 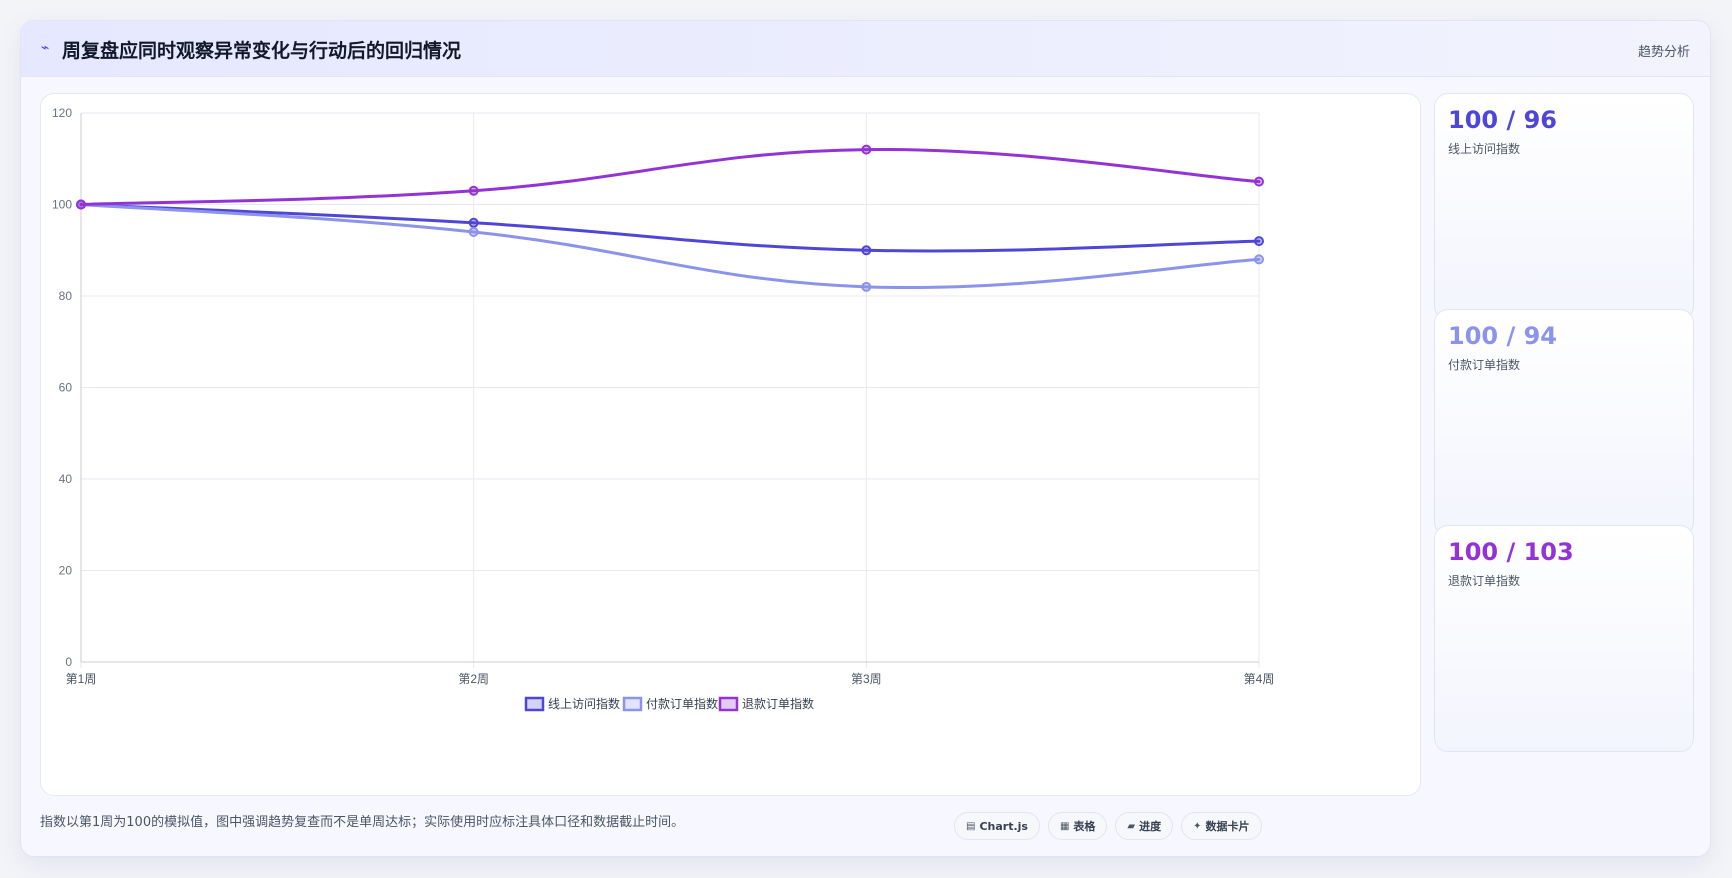 I want to click on stat-card-visits: 100 / 96 线上访问指数, so click(x=1564, y=206).